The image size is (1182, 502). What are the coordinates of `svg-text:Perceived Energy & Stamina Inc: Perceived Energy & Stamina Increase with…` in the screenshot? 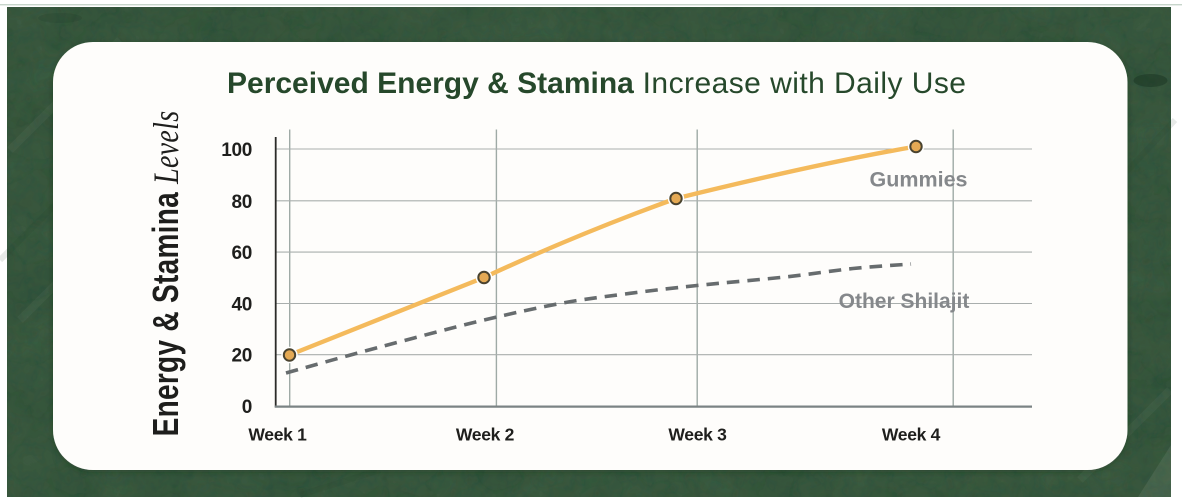 It's located at (596, 83).